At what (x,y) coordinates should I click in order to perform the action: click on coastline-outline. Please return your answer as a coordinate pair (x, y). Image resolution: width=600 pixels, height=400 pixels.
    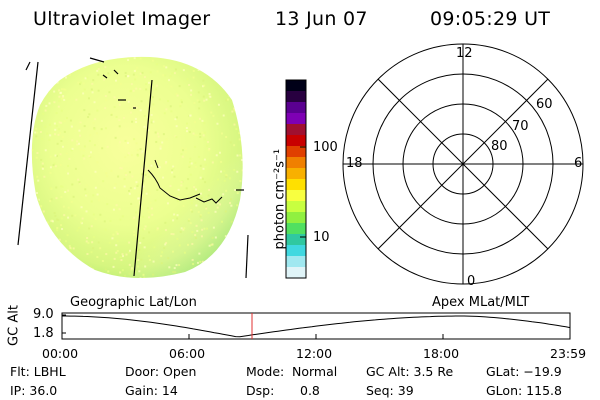
    Looking at the image, I should click on (185, 181).